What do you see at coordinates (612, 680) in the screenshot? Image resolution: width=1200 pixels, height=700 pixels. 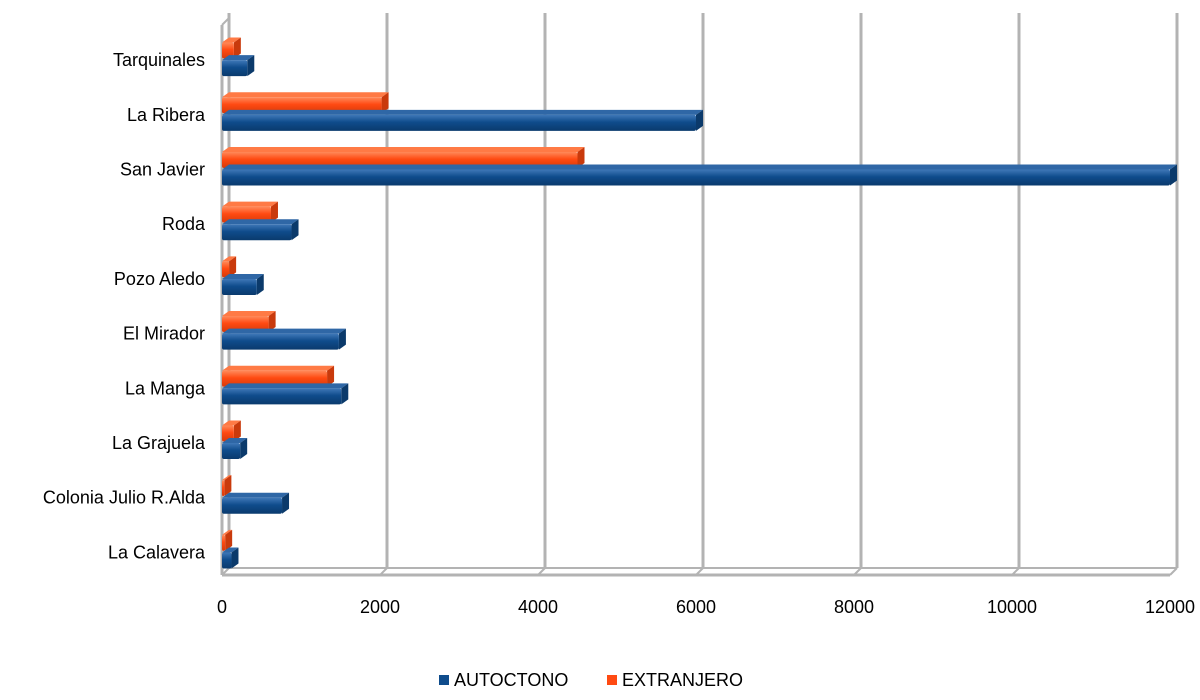 I see `legend-swatch-extranjero` at bounding box center [612, 680].